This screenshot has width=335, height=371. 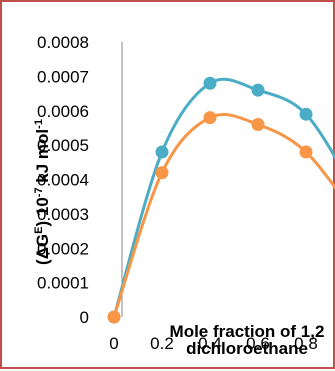 I want to click on y-tick-label: 0.0006, so click(x=63, y=111).